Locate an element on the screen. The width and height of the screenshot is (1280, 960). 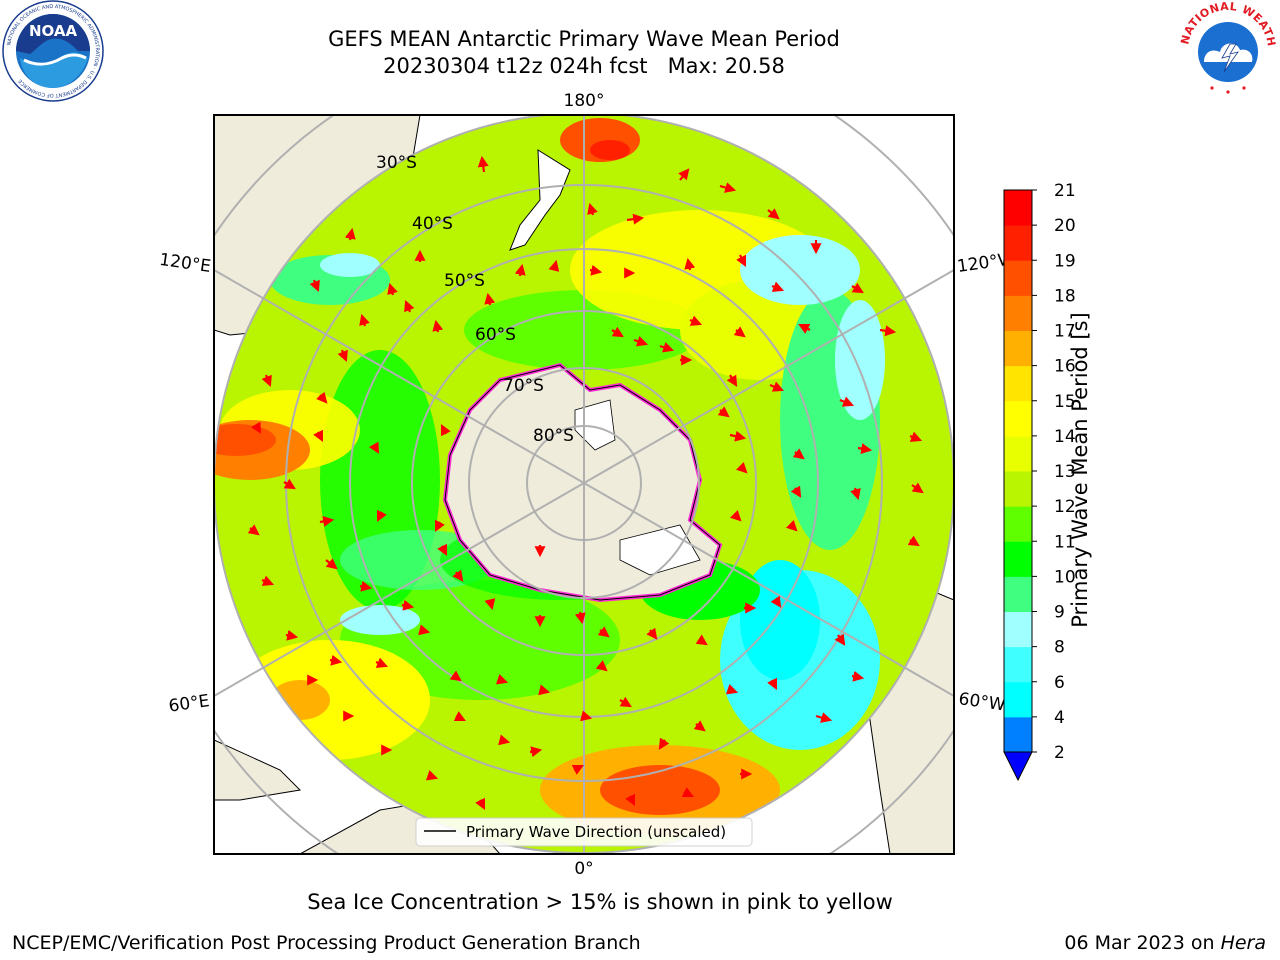
colorbar-tick-label: 10 is located at coordinates (1065, 577).